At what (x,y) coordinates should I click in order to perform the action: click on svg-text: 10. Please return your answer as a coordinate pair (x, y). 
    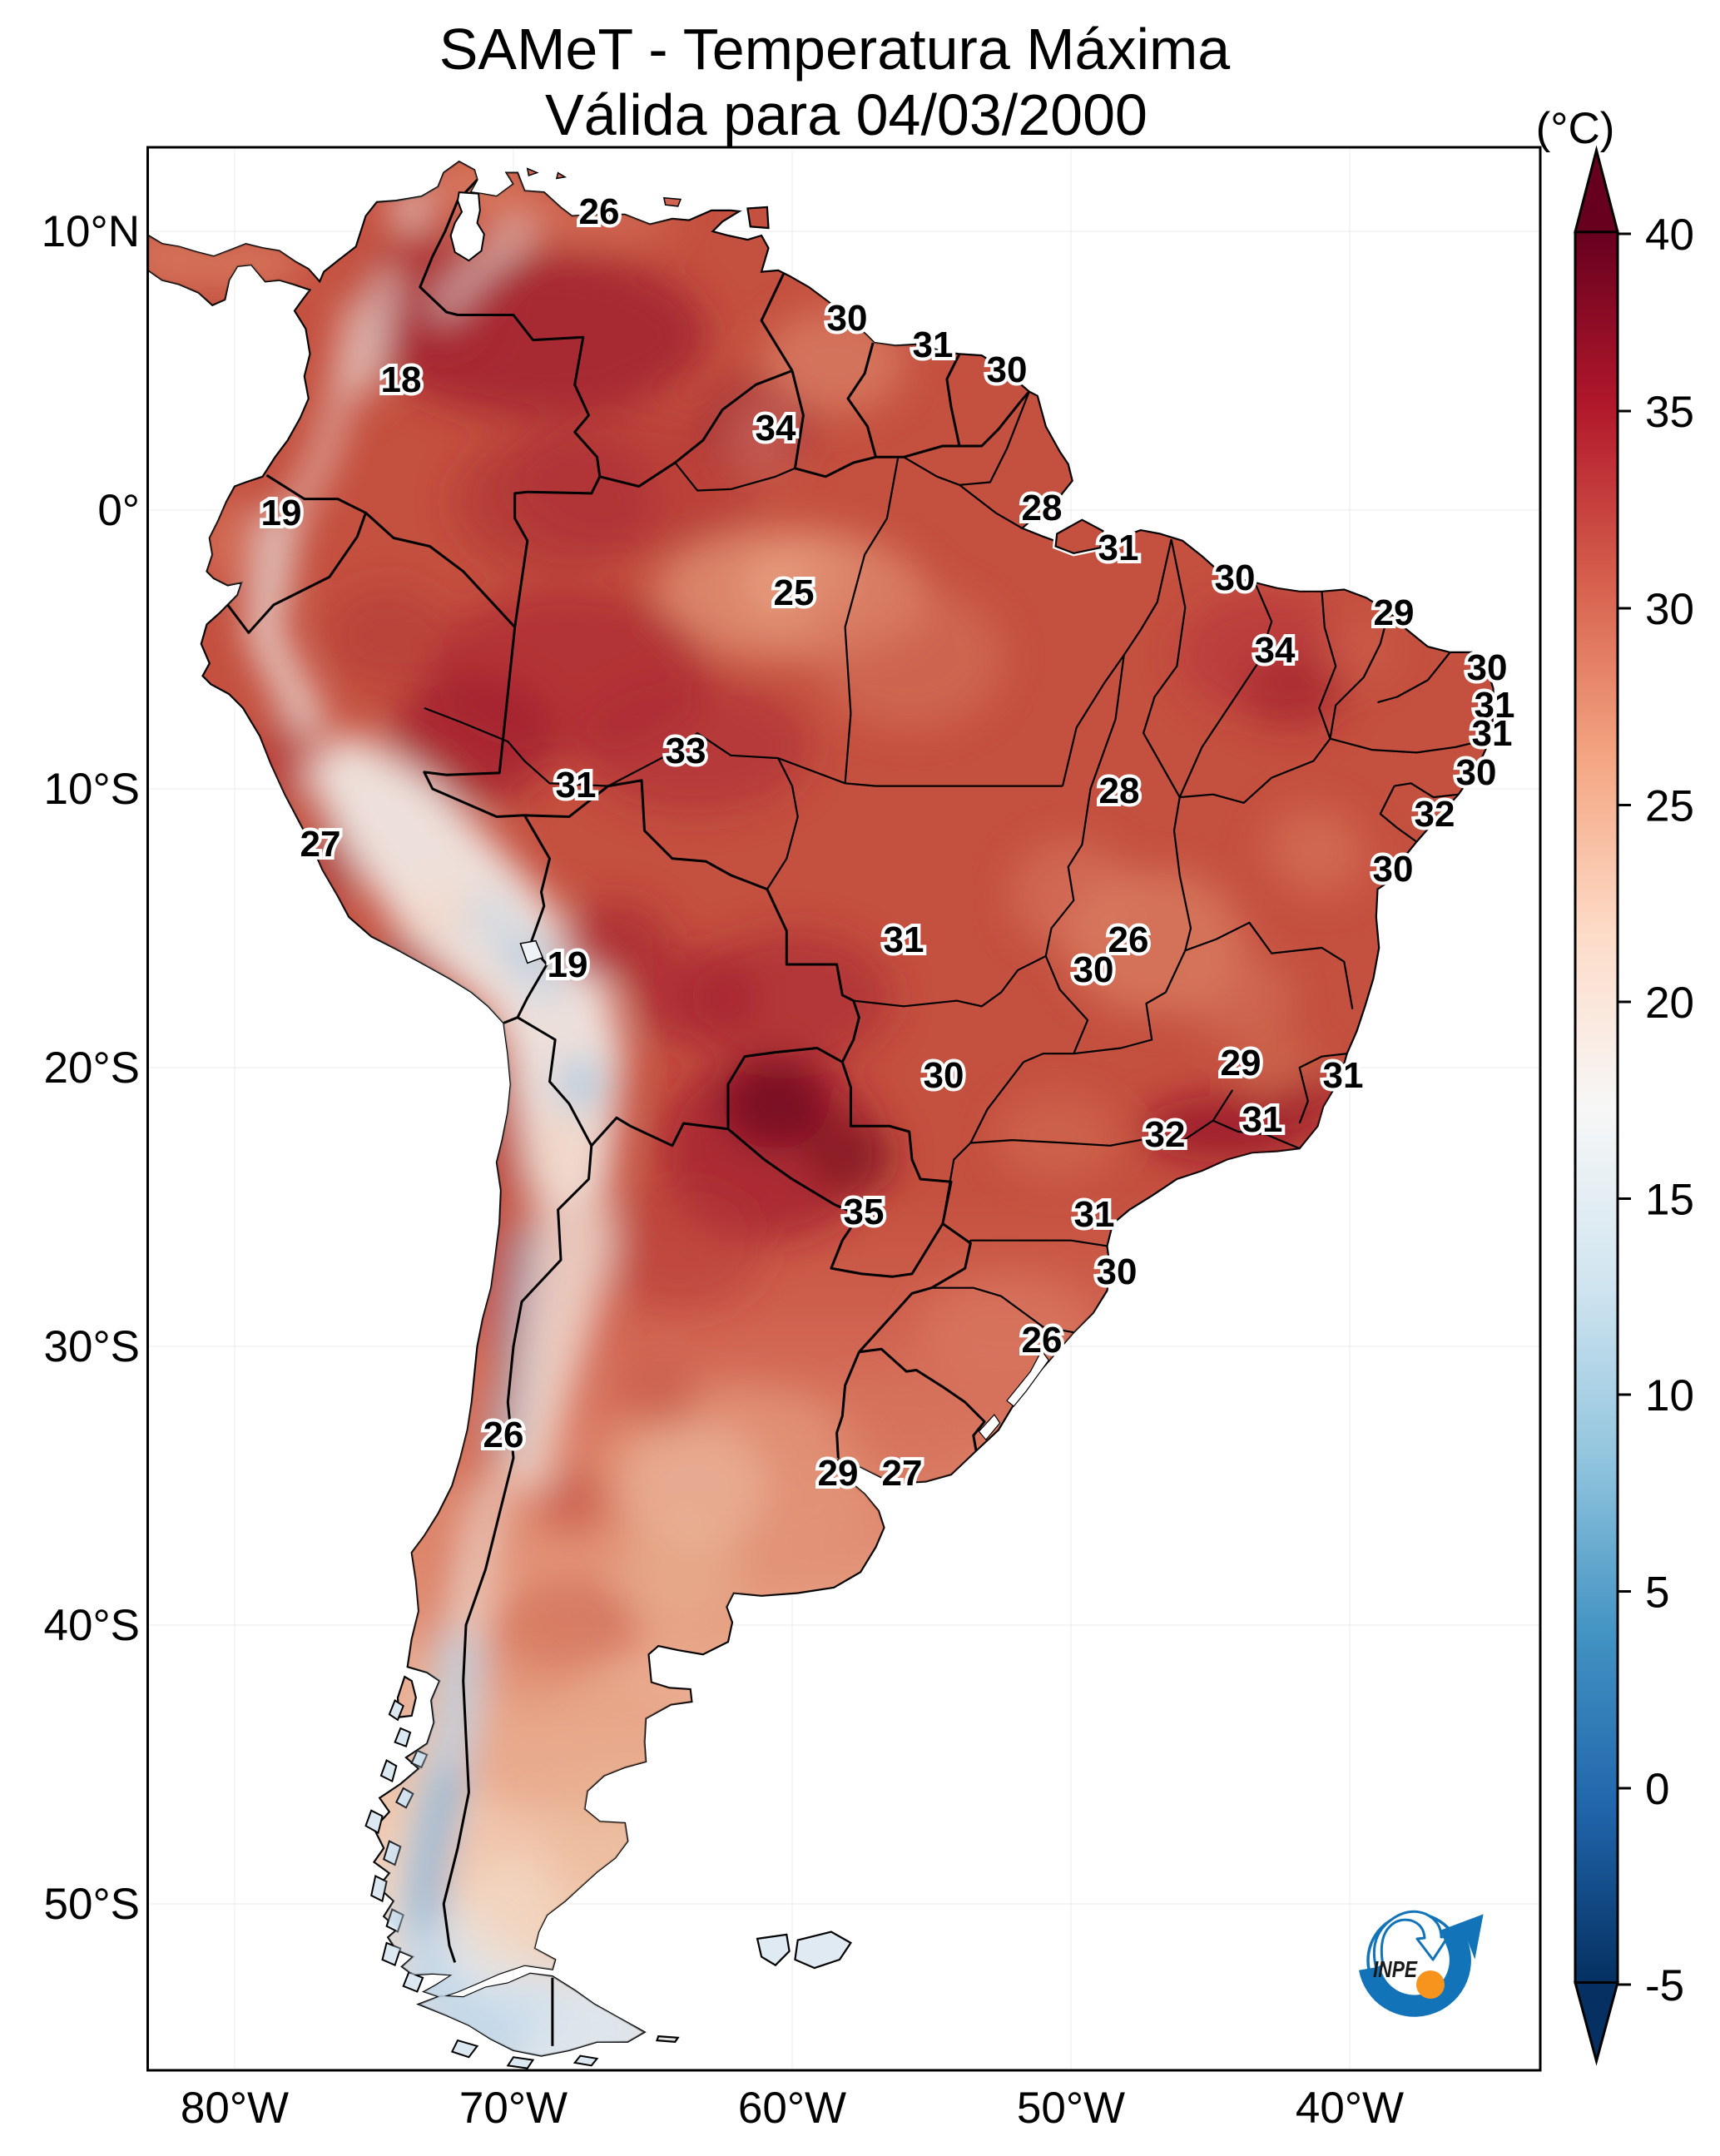
    Looking at the image, I should click on (1670, 1395).